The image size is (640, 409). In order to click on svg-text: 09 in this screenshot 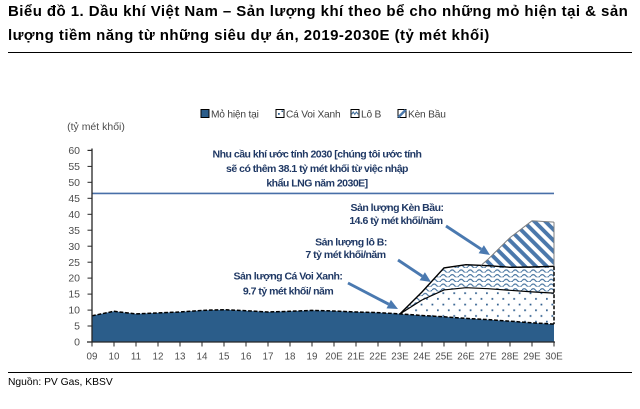, I will do `click(92, 357)`.